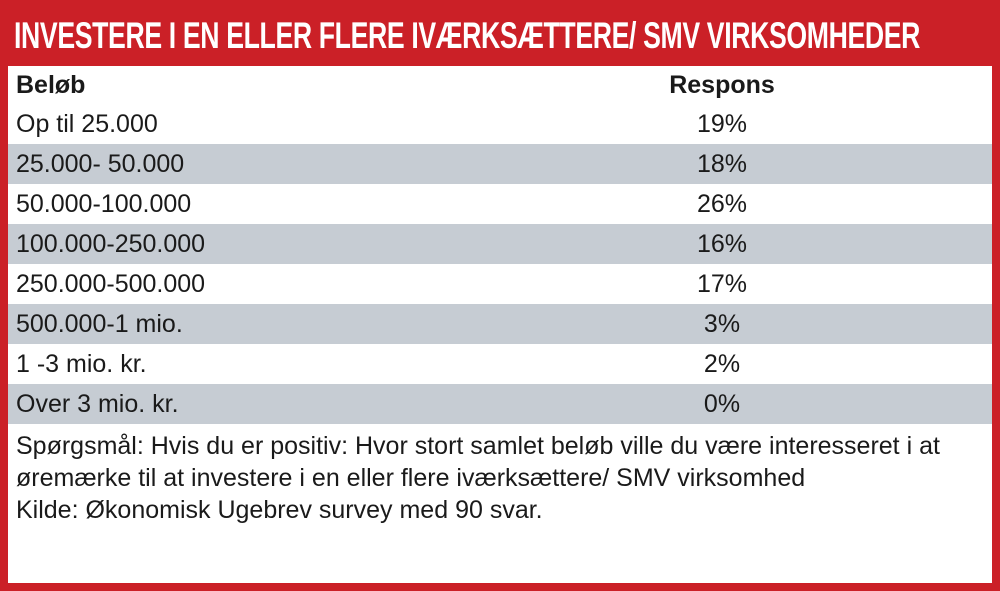 Image resolution: width=1000 pixels, height=591 pixels. What do you see at coordinates (500, 164) in the screenshot?
I see `table-row: 25.000- 50.000 18%` at bounding box center [500, 164].